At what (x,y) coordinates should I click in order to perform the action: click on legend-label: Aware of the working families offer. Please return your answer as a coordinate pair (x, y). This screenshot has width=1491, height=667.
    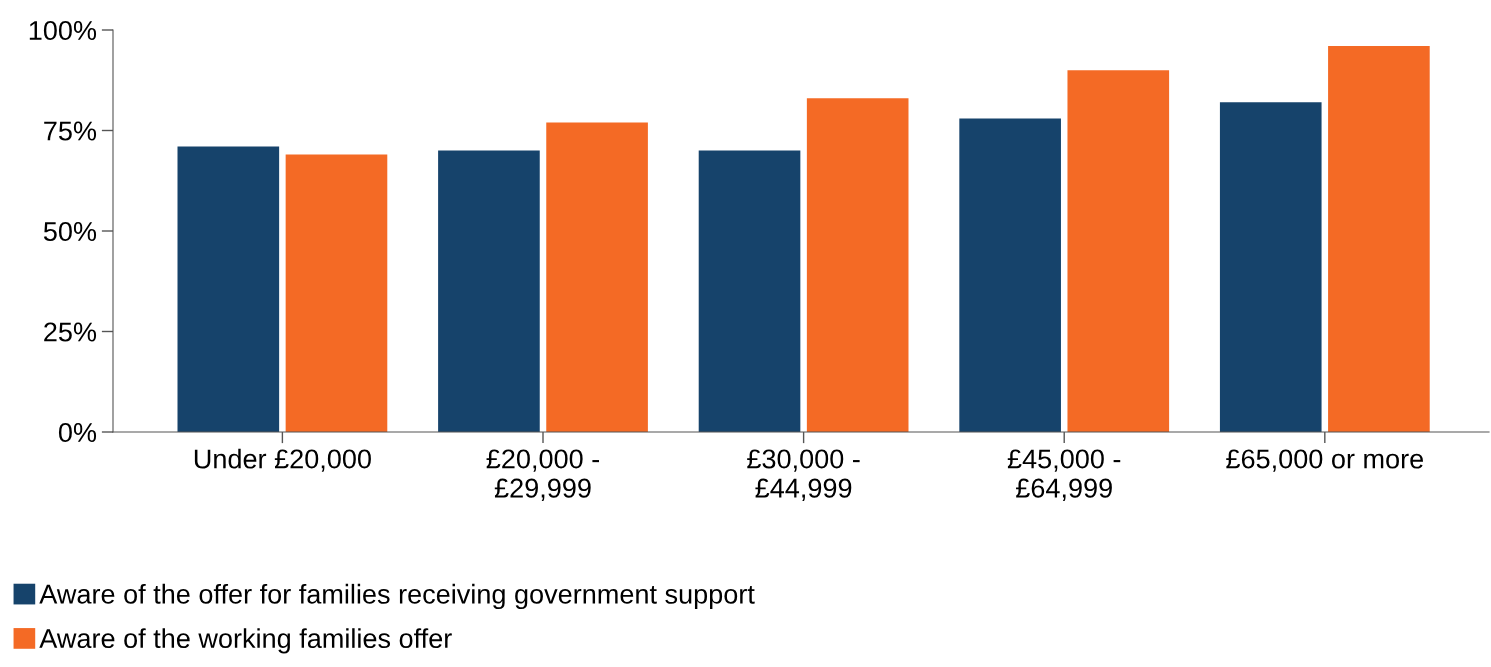
    Looking at the image, I should click on (245, 641).